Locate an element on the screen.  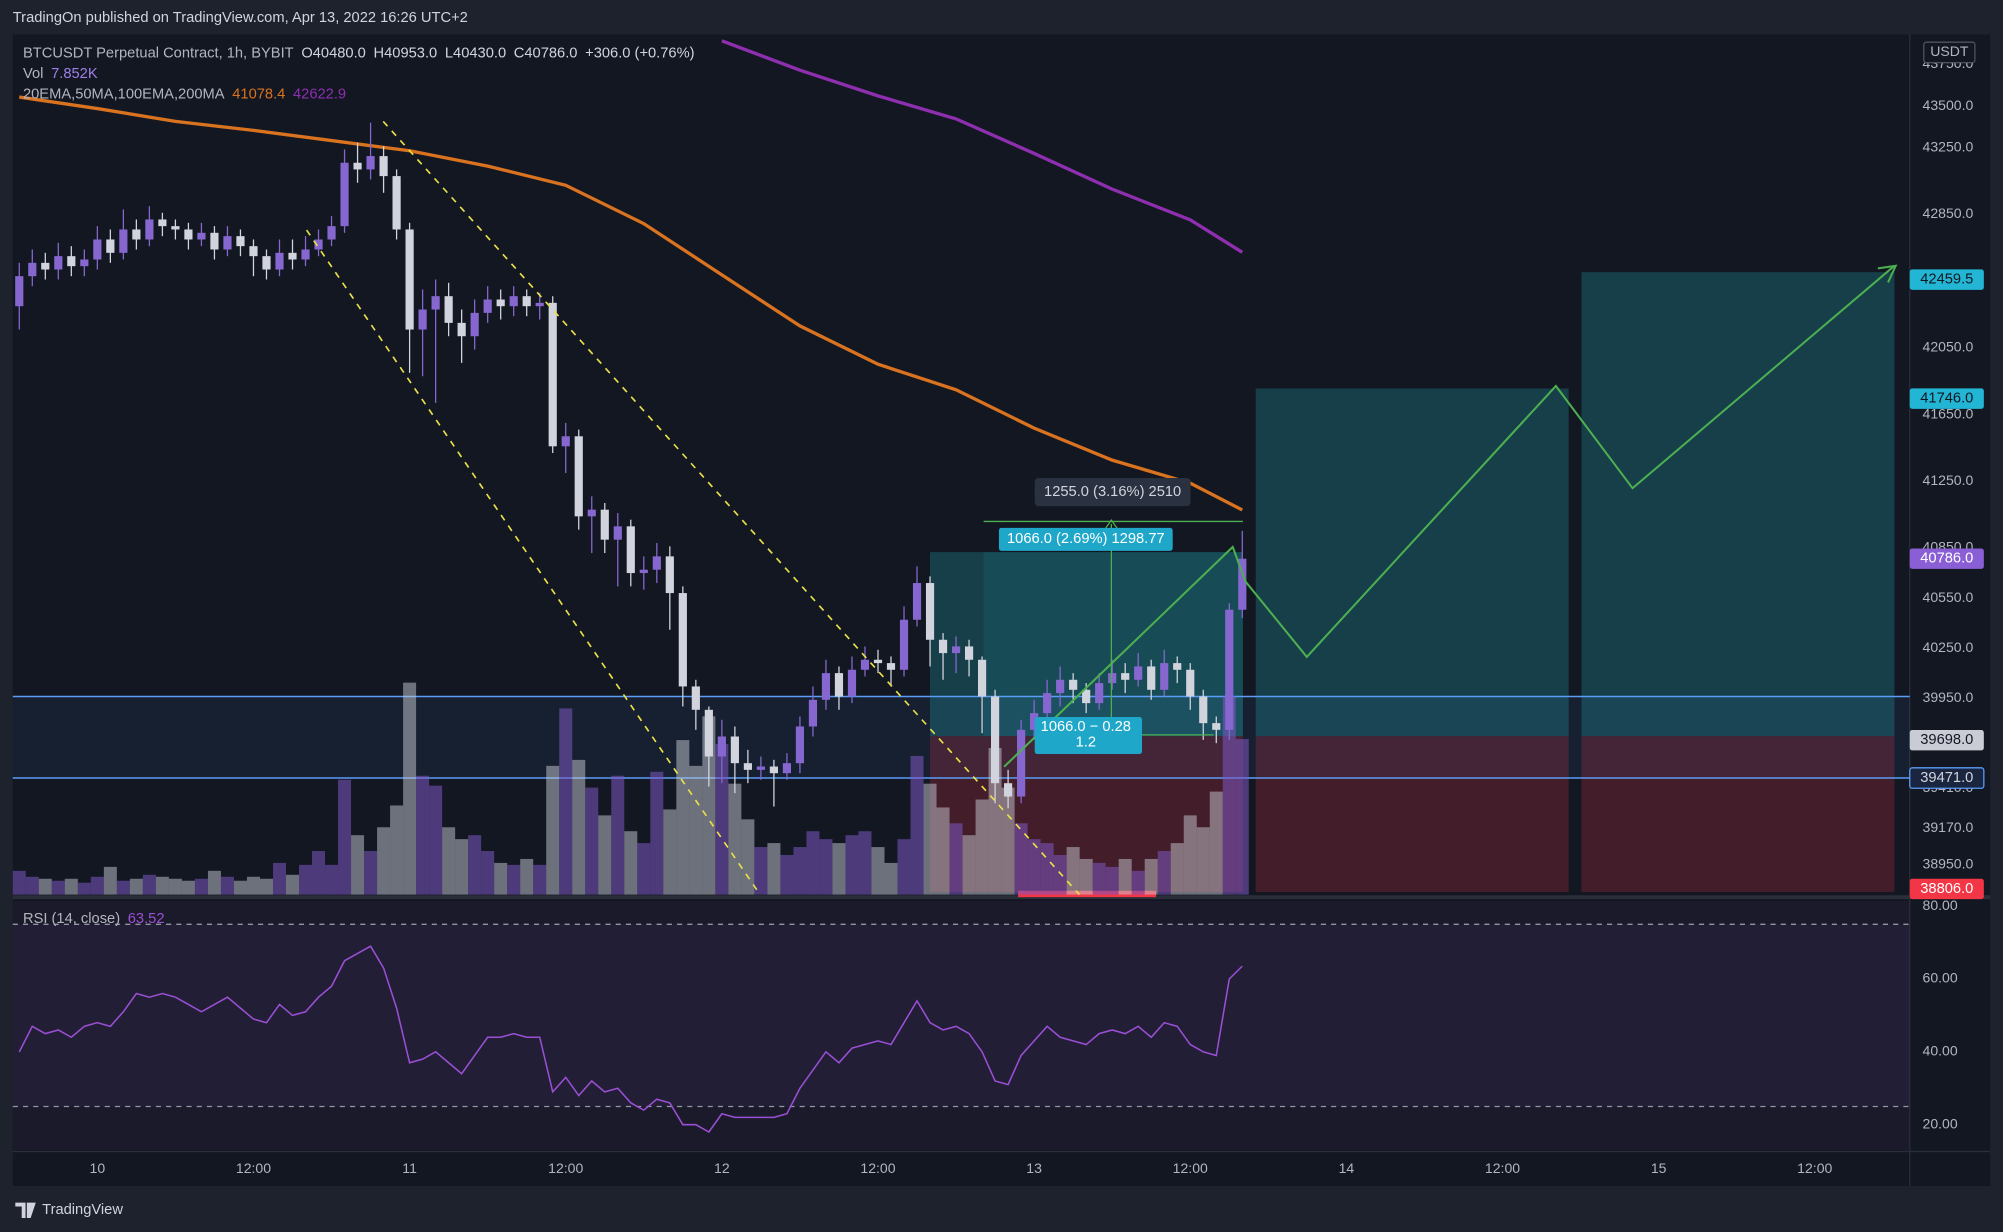
legend-indicators: 20EMA,50MA,100EMA,200MA 41078.4 42622.9 is located at coordinates (184, 94).